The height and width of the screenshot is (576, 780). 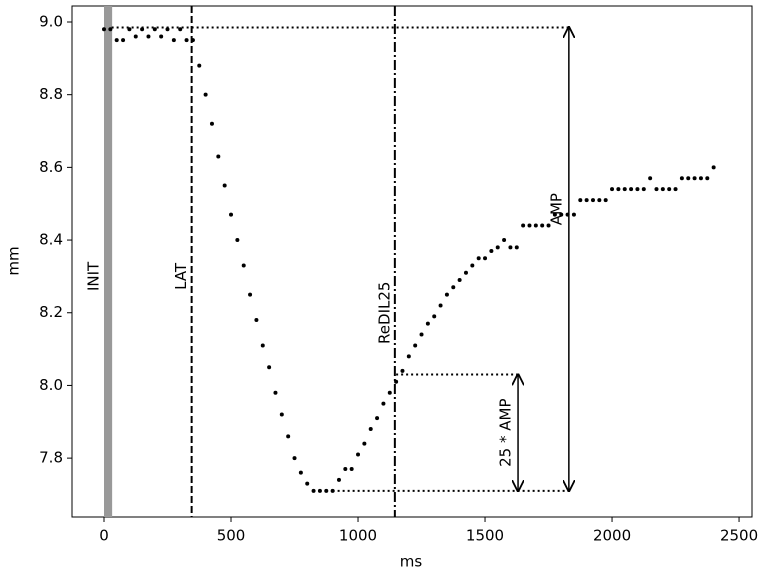 What do you see at coordinates (556, 209) in the screenshot?
I see `arrow-label: AMP` at bounding box center [556, 209].